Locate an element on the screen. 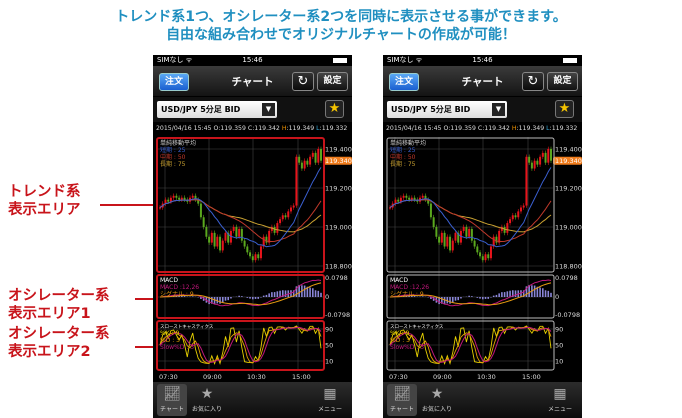 The image size is (682, 418). page-title: チャート is located at coordinates (252, 82).